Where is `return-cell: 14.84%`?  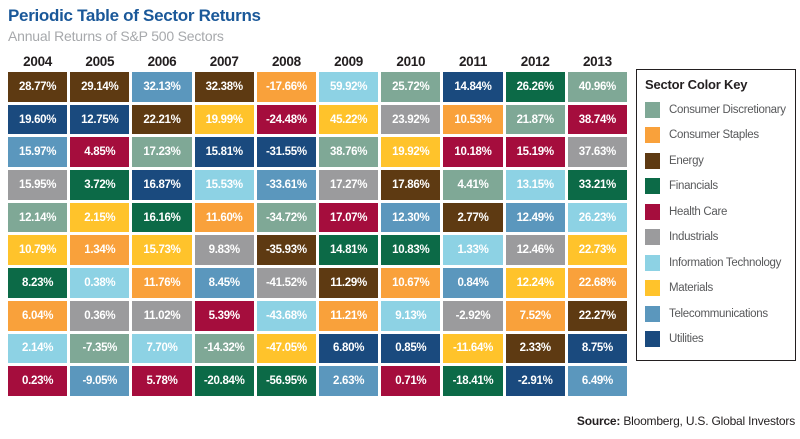
return-cell: 14.84% is located at coordinates (473, 87).